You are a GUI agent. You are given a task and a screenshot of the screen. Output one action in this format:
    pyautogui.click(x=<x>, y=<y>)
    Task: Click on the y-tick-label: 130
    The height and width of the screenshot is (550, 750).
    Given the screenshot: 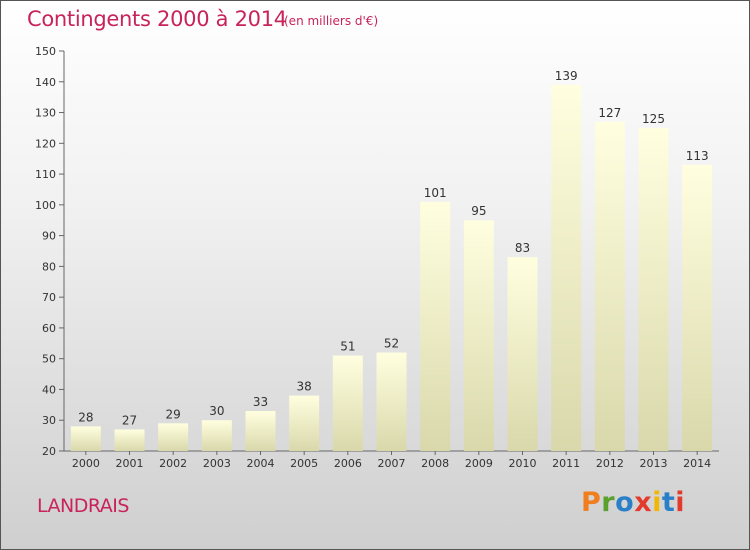 What is the action you would take?
    pyautogui.click(x=45, y=113)
    